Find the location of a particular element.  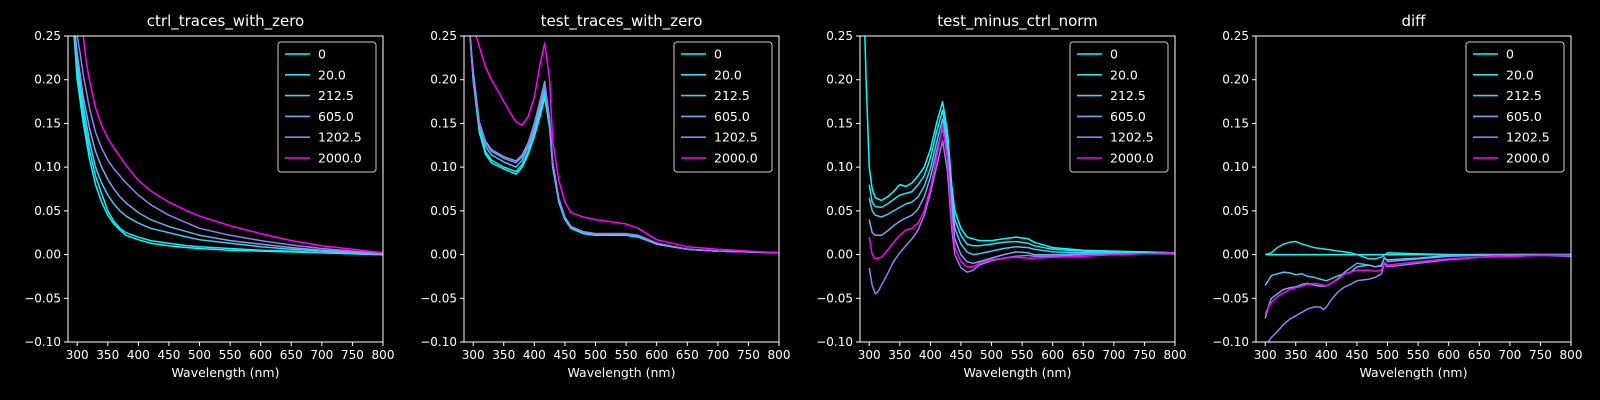

chart-title: ctrl_traces_with_zero is located at coordinates (225, 21).